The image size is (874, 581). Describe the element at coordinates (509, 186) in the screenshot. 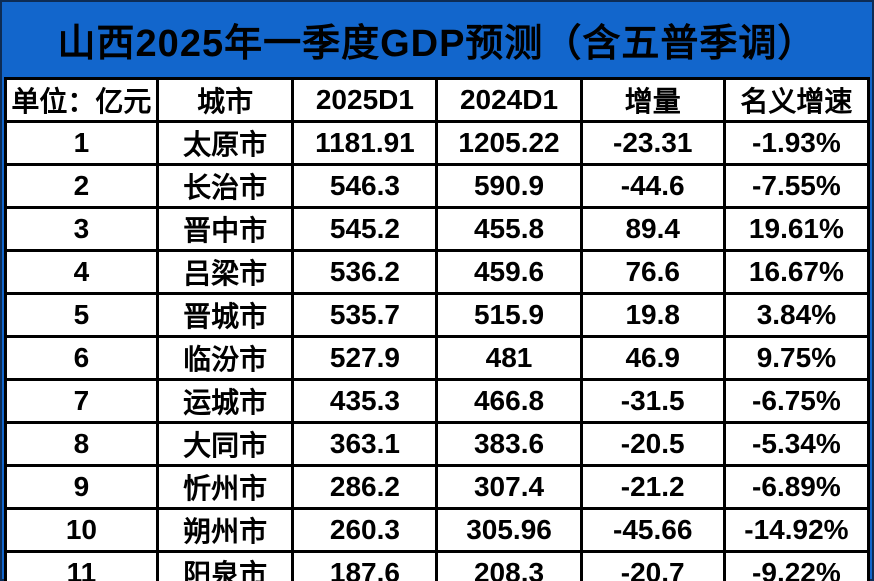

I see `table-cell: 590.9` at that location.